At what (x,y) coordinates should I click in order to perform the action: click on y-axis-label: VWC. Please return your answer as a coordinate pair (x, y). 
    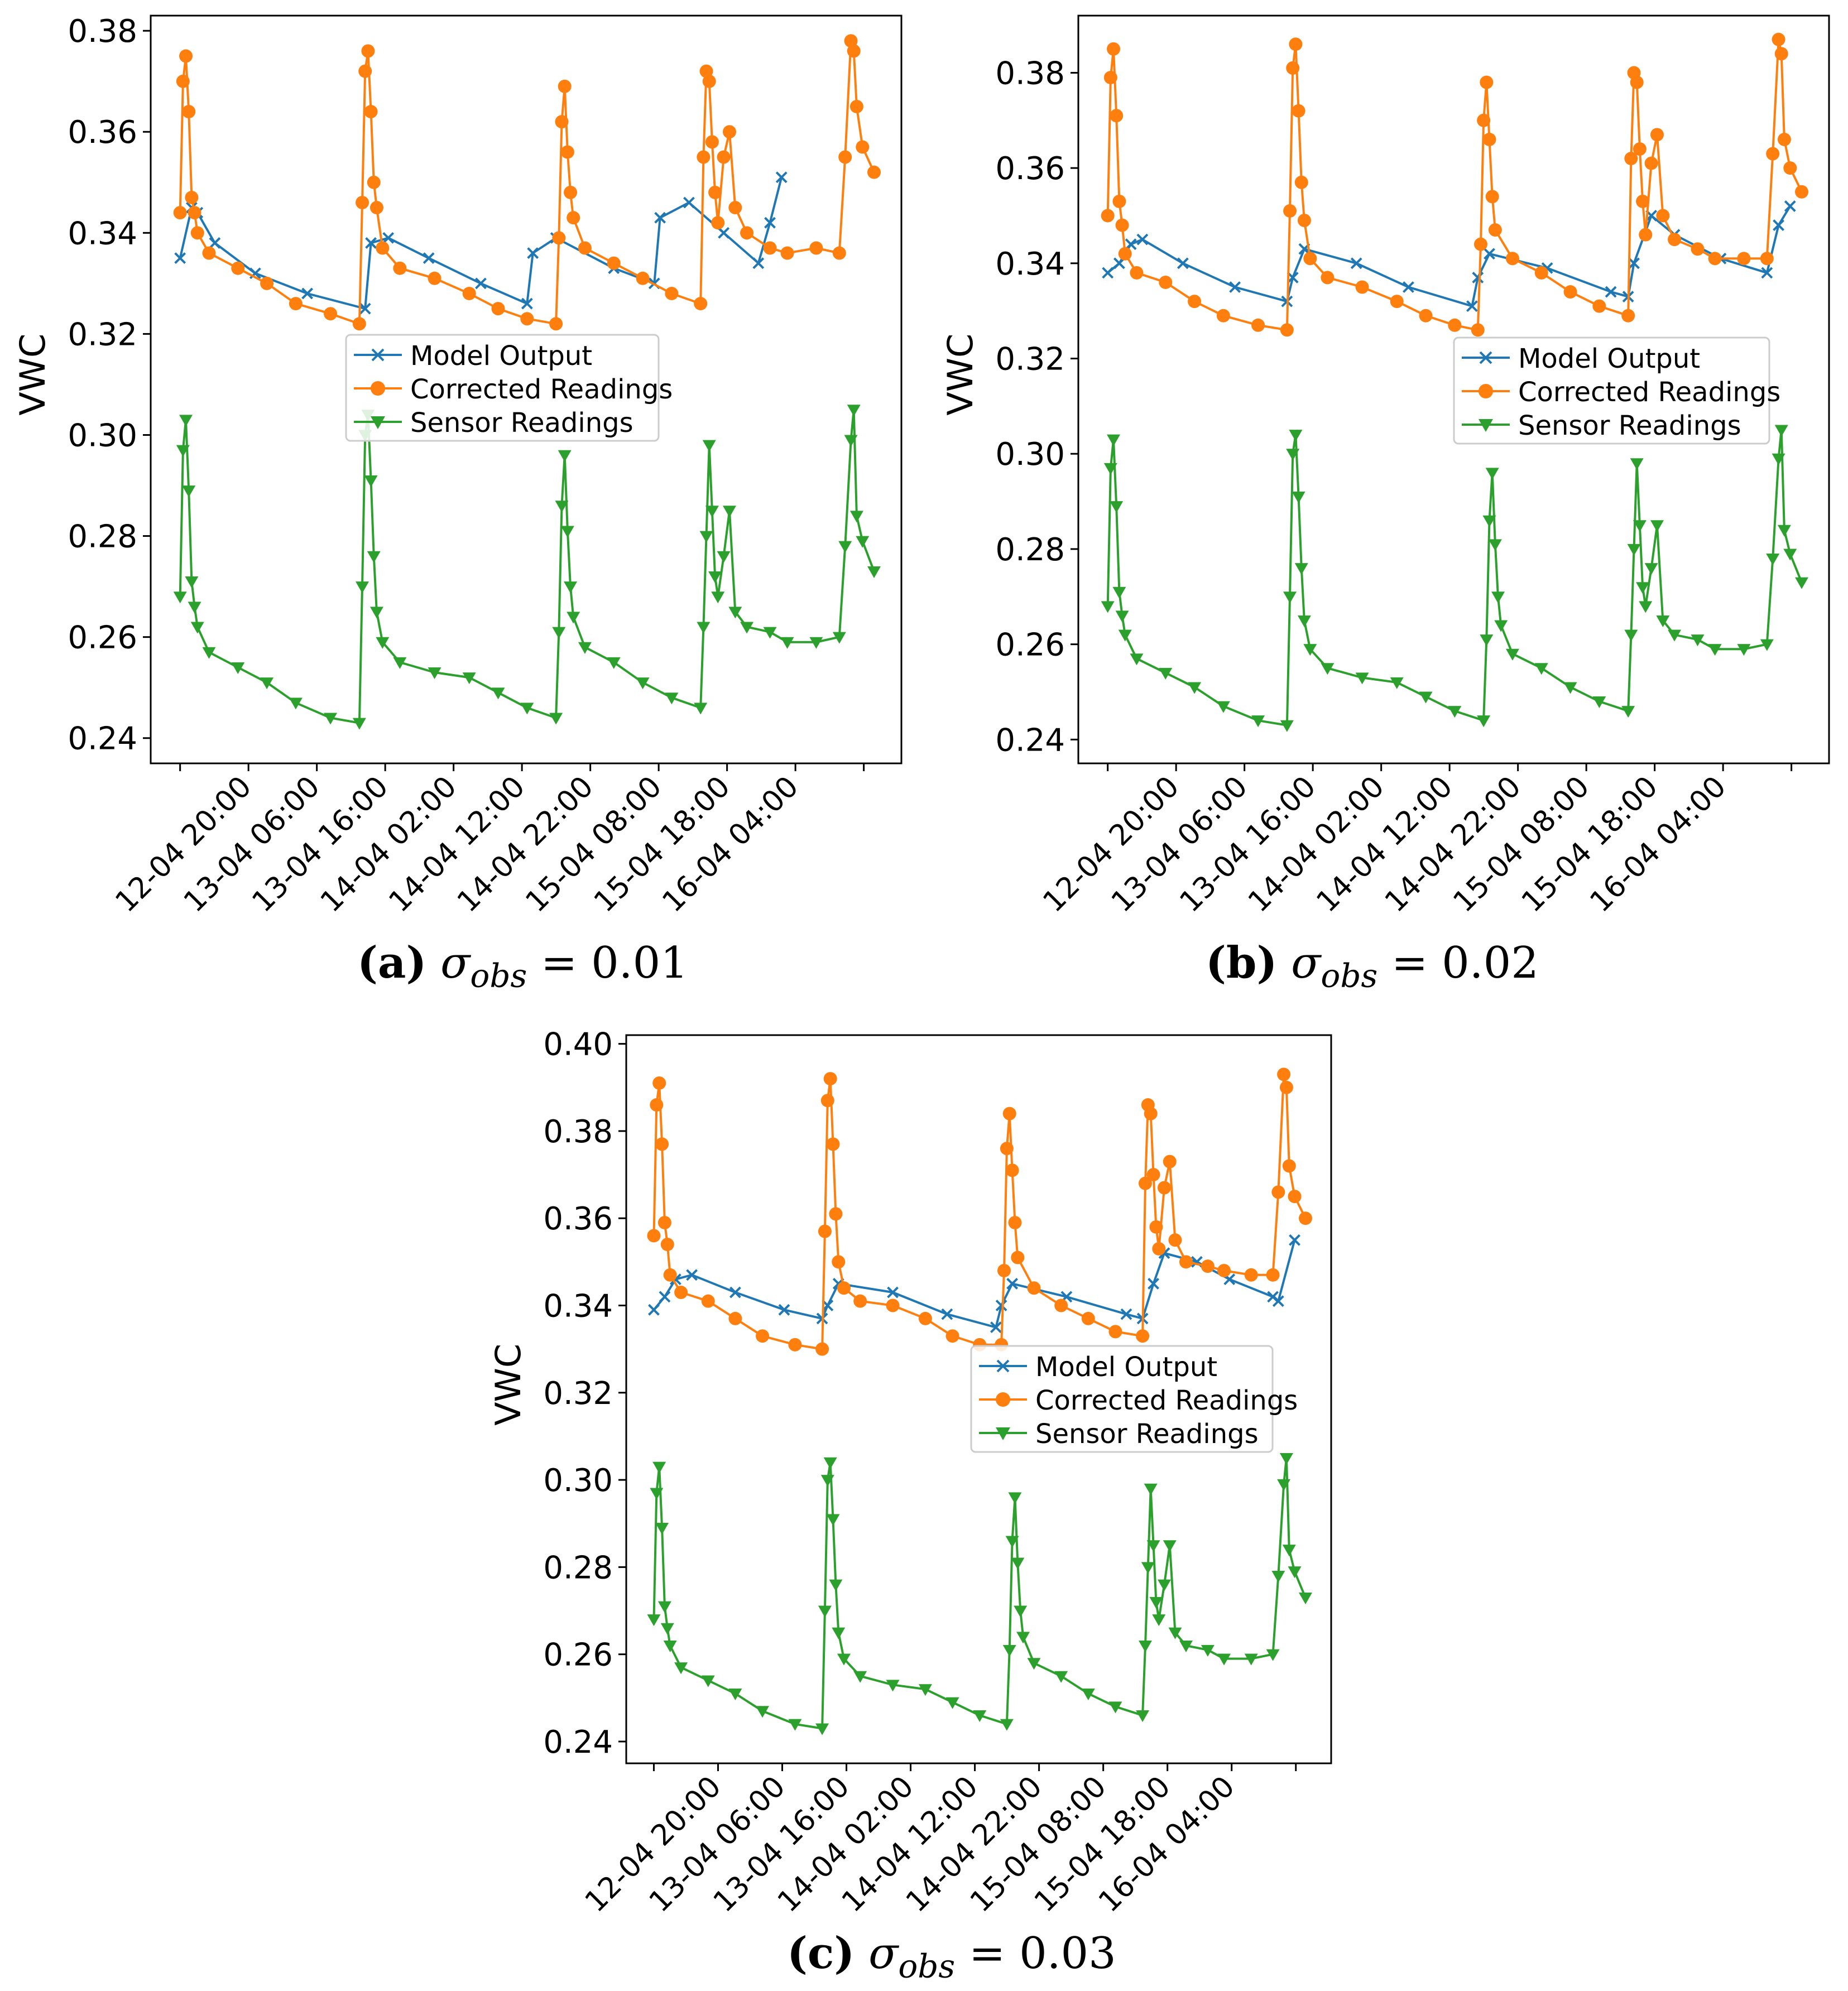
    Looking at the image, I should click on (32, 375).